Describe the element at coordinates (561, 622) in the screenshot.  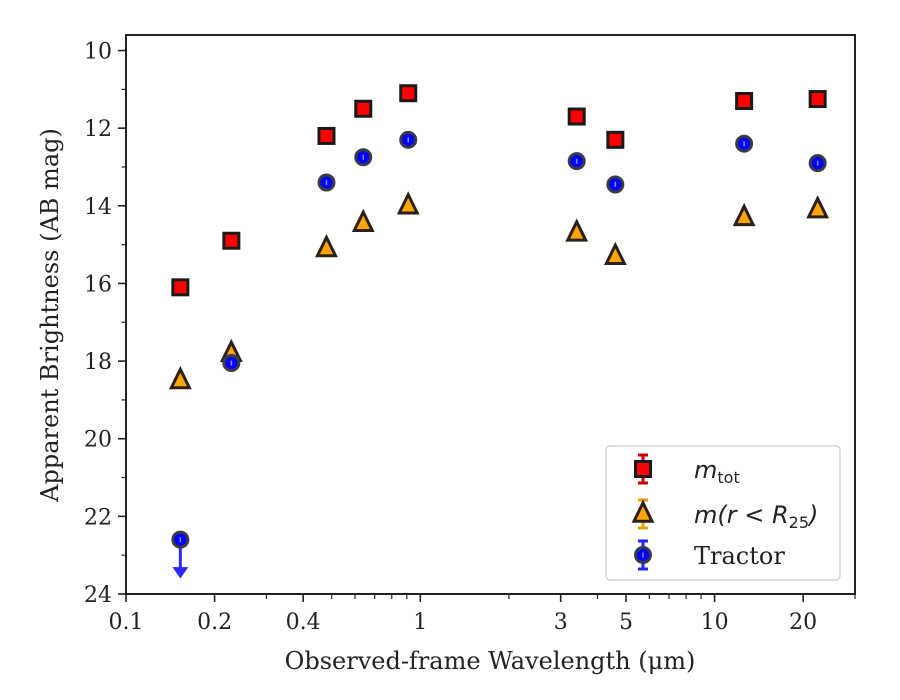
I see `x-tick-label: 3` at that location.